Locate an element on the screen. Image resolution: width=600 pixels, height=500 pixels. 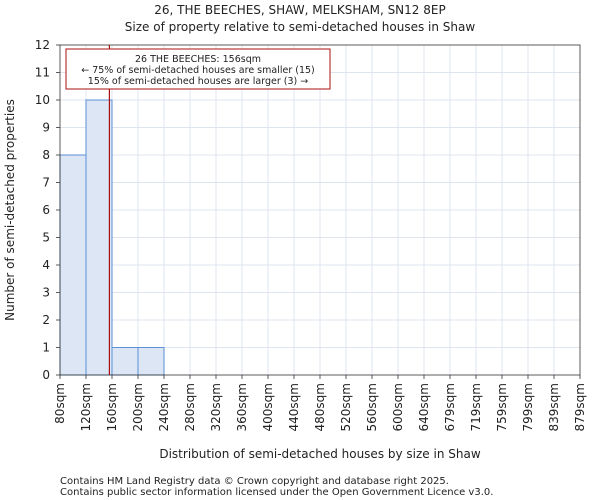
y-tick-label: 1 is located at coordinates (46, 348).